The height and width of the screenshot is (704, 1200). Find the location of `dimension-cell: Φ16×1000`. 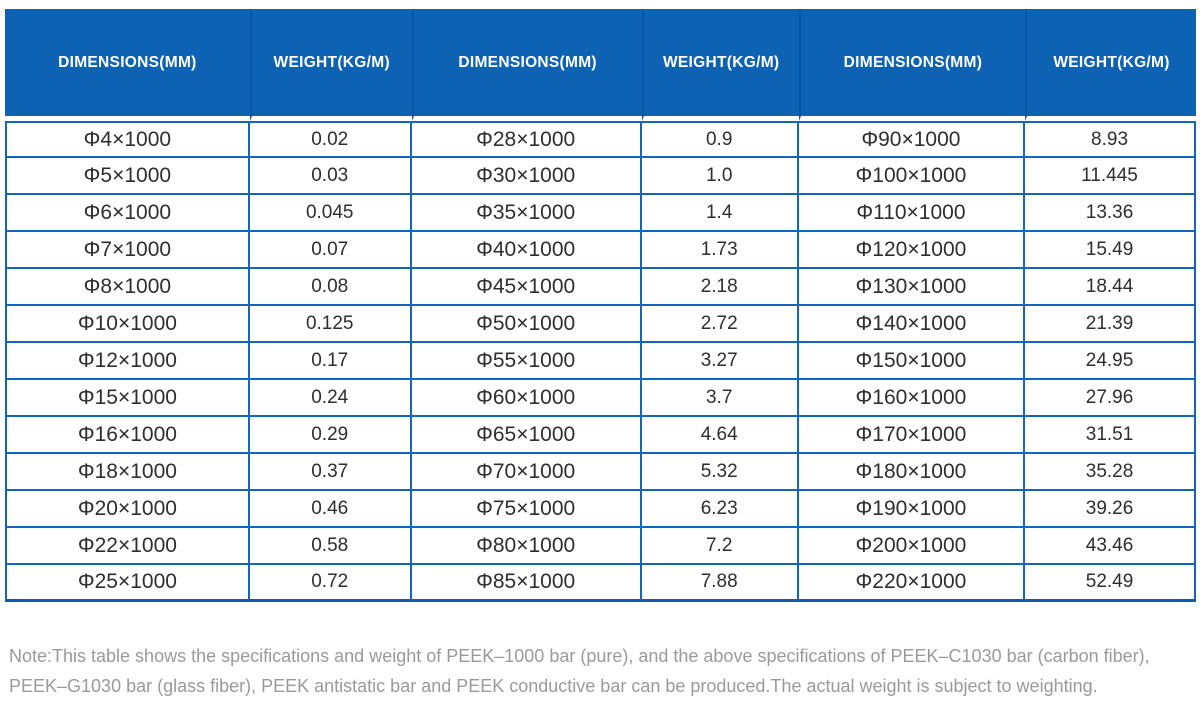

dimension-cell: Φ16×1000 is located at coordinates (127, 435).